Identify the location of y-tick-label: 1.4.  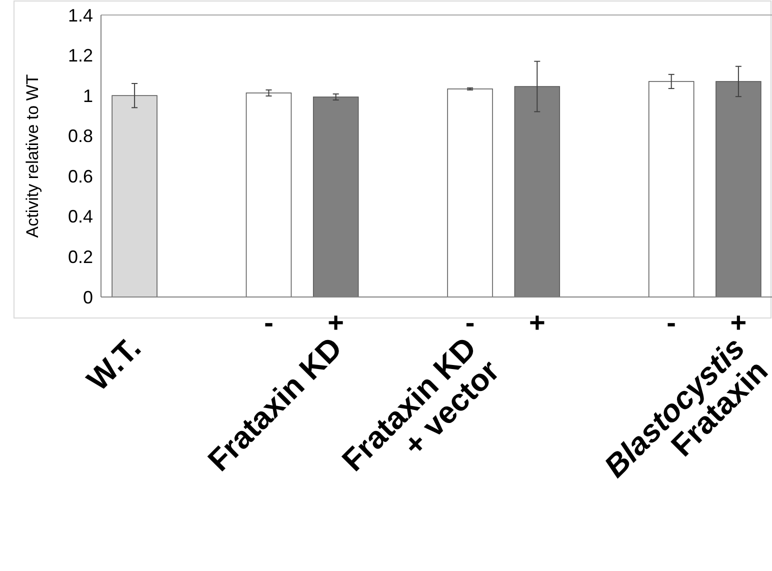
(80, 15).